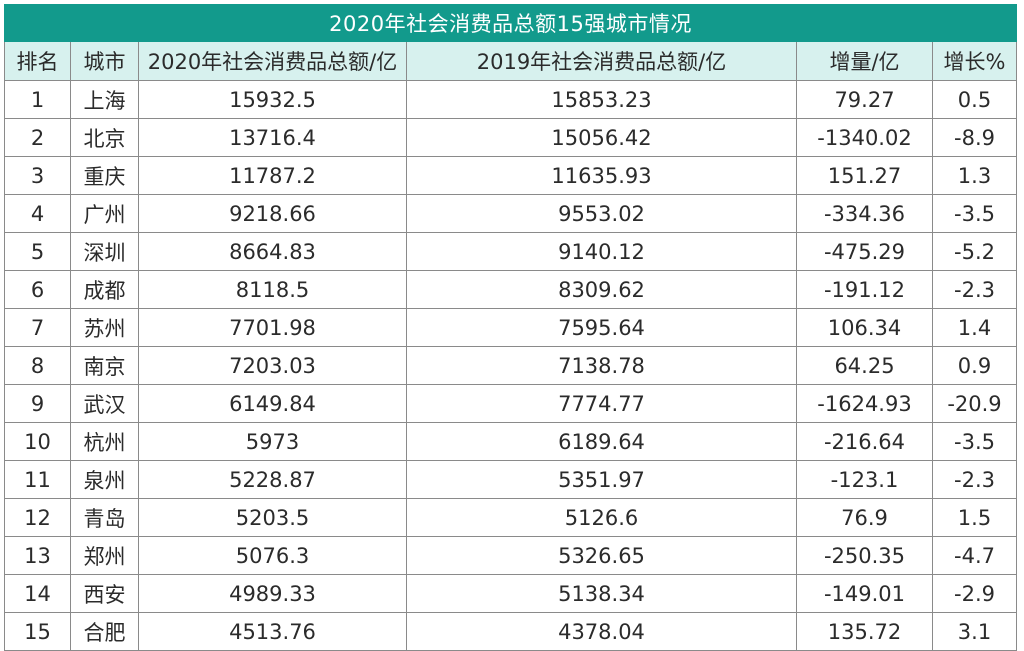 This screenshot has width=1024, height=651. I want to click on total-2020-cell: 13716.4, so click(272, 137).